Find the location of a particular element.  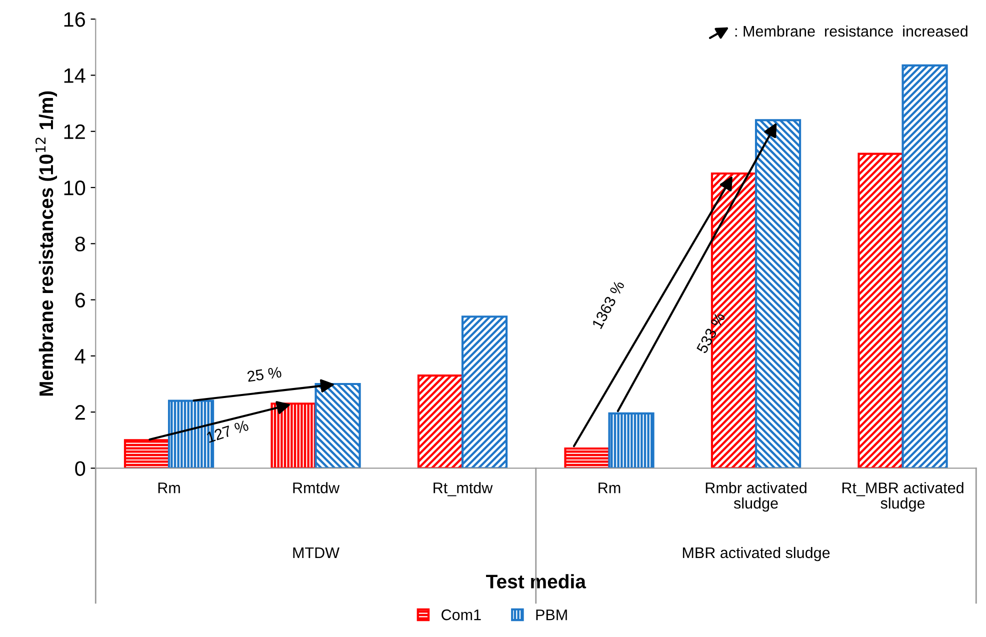

annotation: 127 % is located at coordinates (228, 431).